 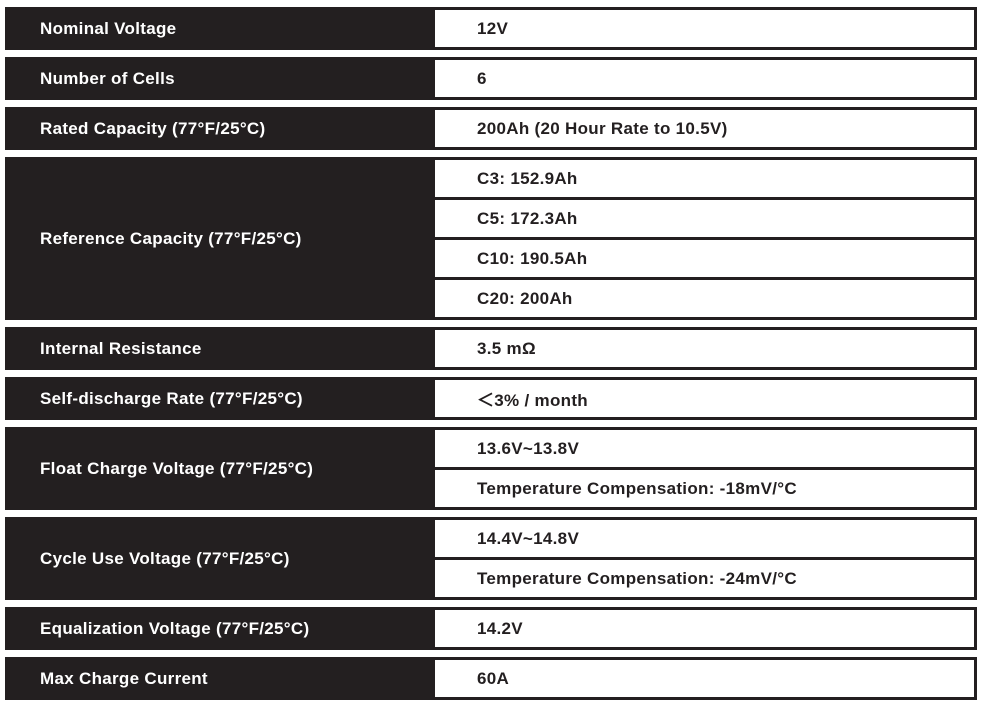 I want to click on spec-values: 3.5 mΩ, so click(x=706, y=348).